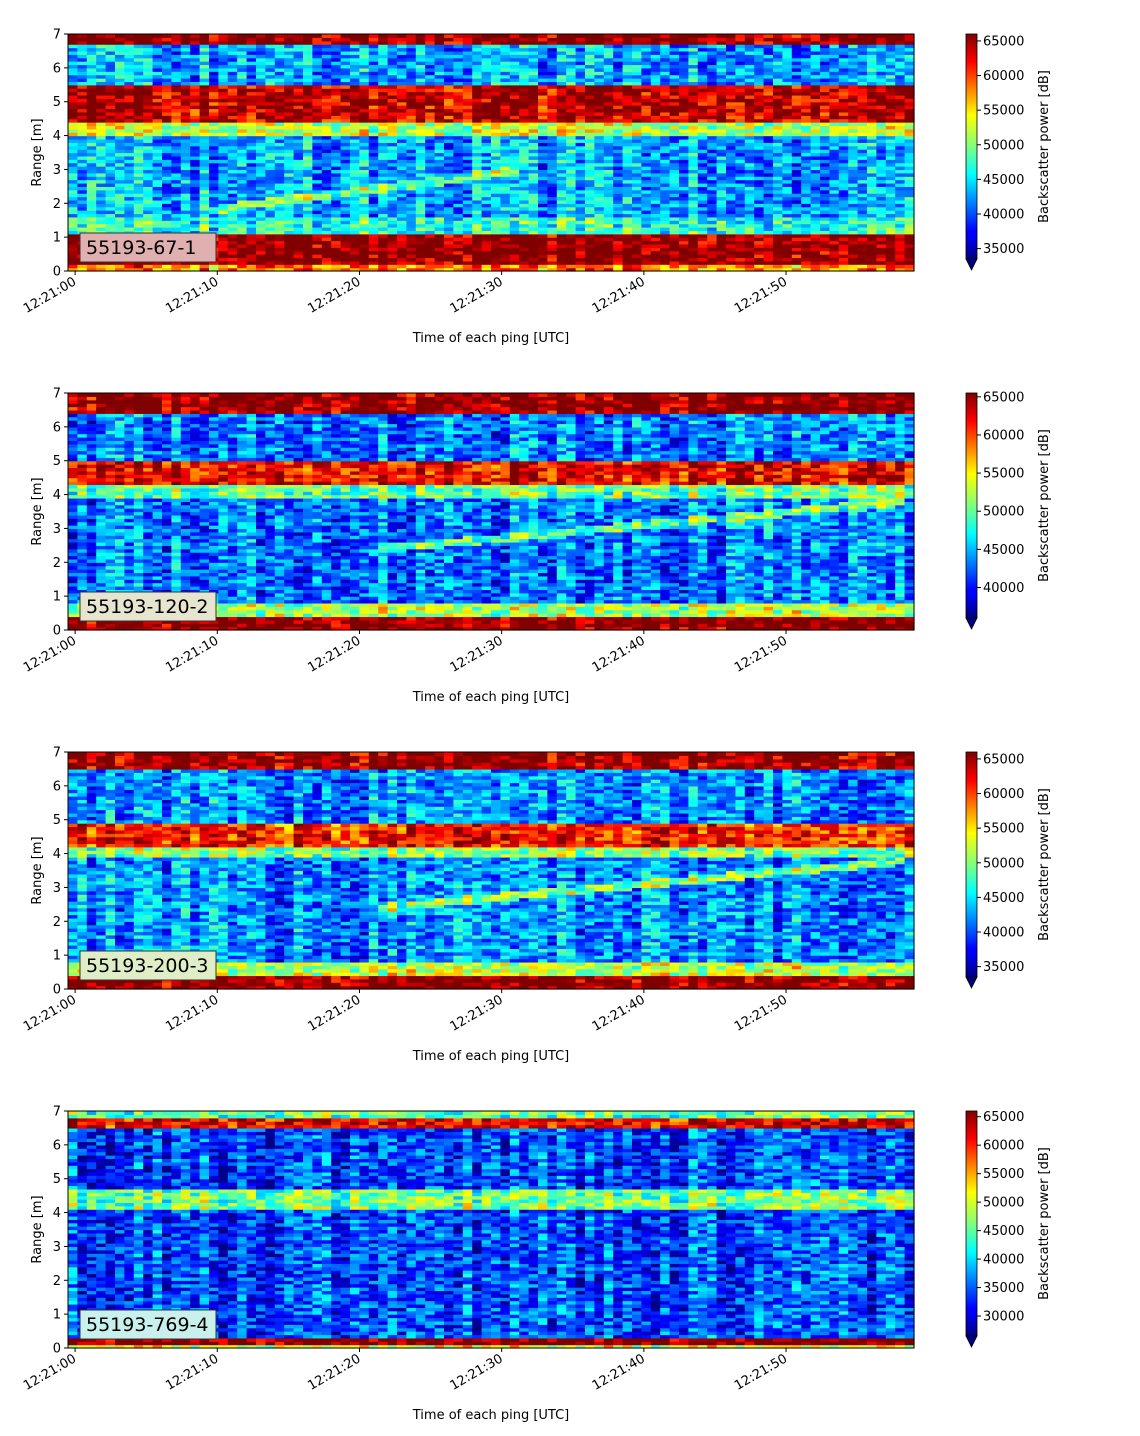 This screenshot has height=1436, width=1140. I want to click on panel-label: 55193-769-4, so click(147, 1325).